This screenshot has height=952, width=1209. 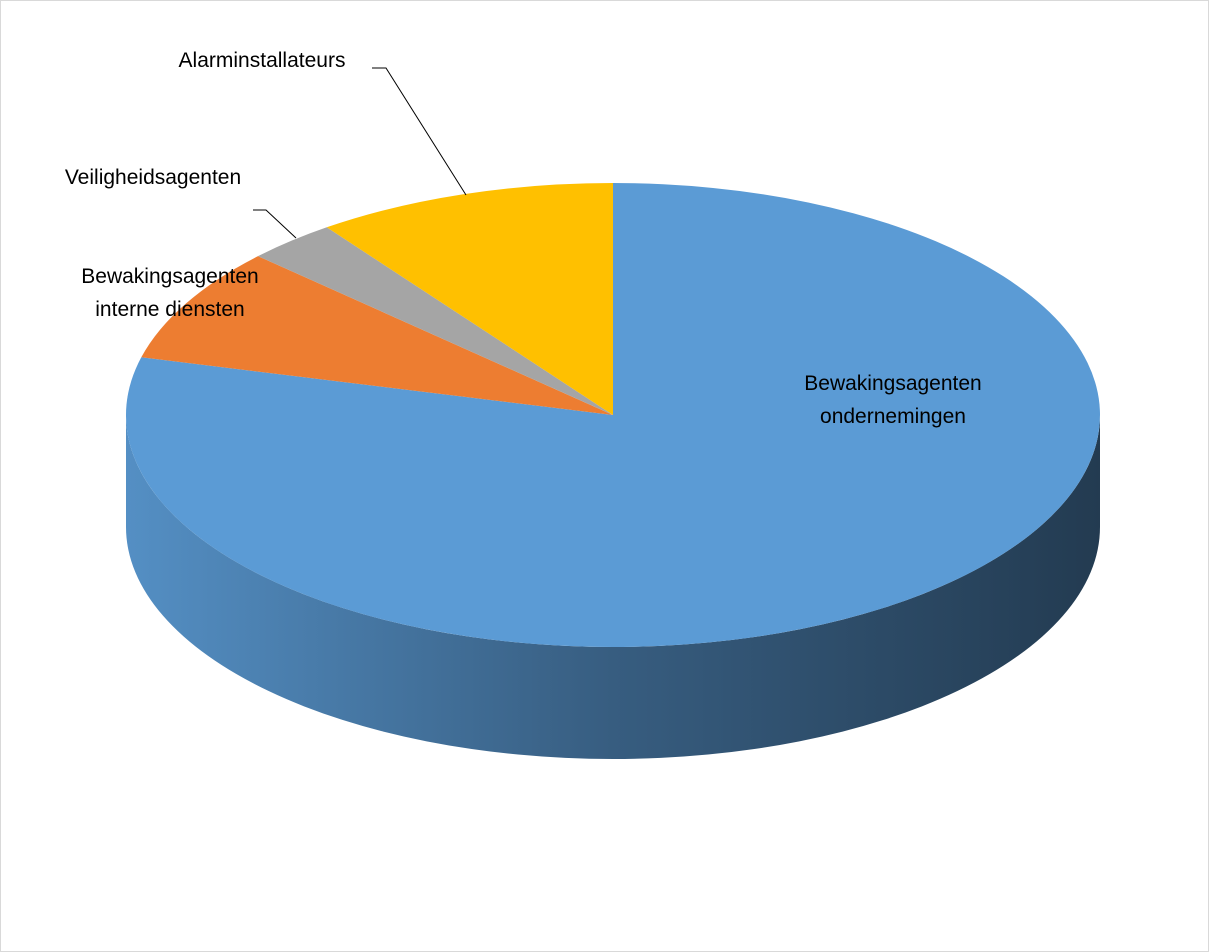 I want to click on slice-label: Bewakingsagenten ondernemingen, so click(x=893, y=400).